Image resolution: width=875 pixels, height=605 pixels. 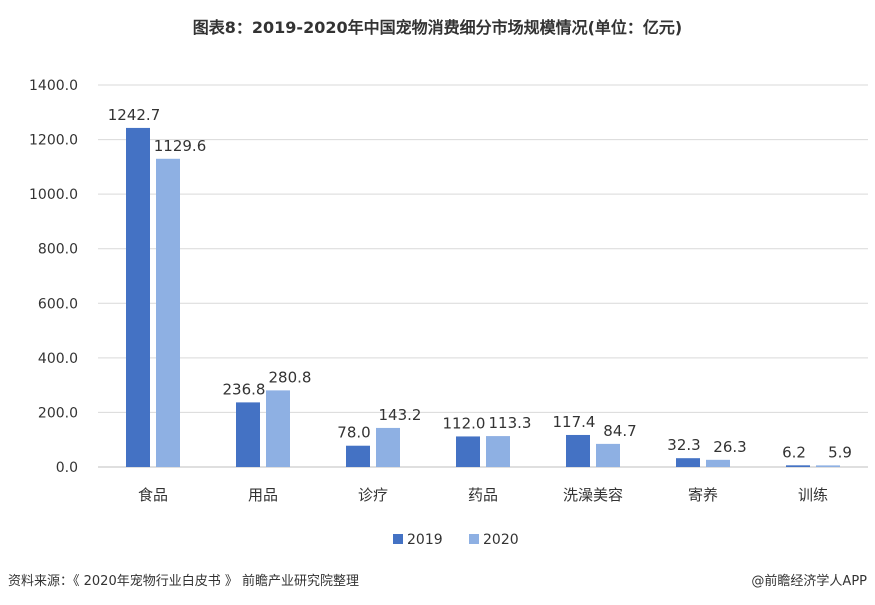 I want to click on x-category-label: 诊疗, so click(x=373, y=495).